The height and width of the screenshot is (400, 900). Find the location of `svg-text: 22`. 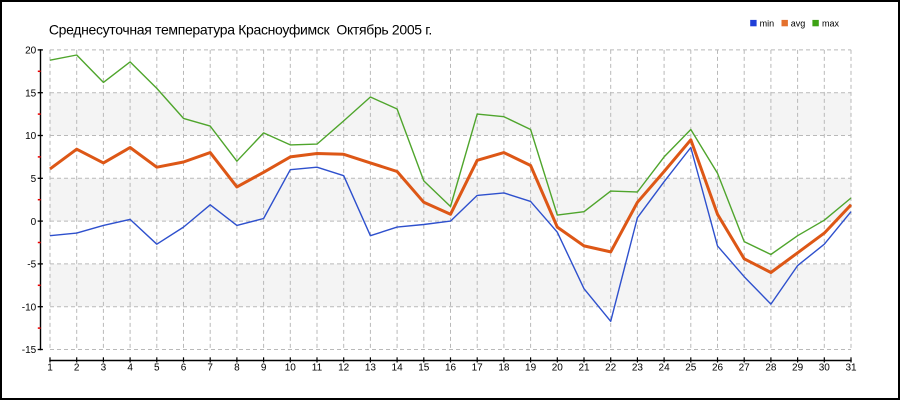

svg-text: 22 is located at coordinates (611, 367).